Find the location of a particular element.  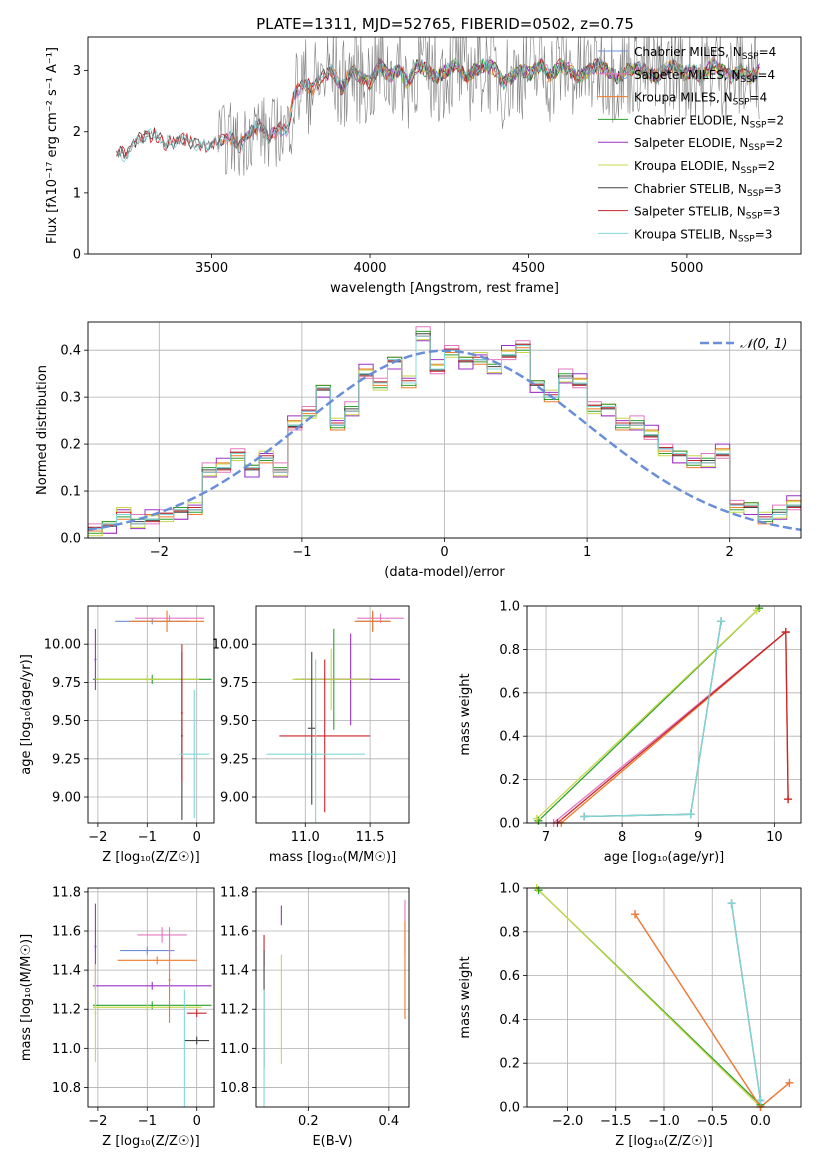

y-tick-label: 0 is located at coordinates (77, 255).